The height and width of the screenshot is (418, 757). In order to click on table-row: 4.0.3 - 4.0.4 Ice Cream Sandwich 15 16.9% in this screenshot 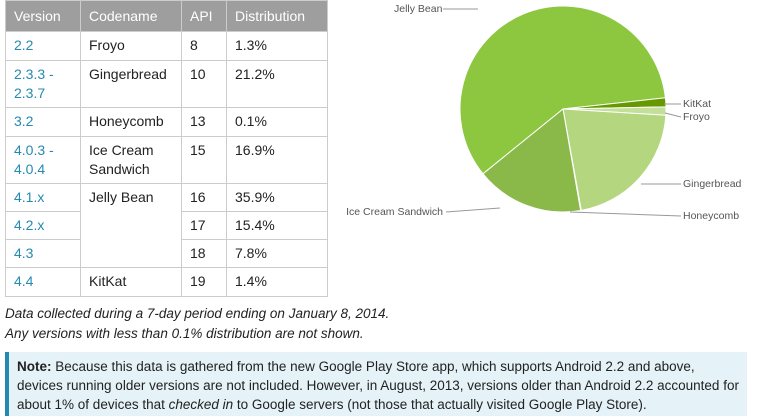, I will do `click(166, 160)`.